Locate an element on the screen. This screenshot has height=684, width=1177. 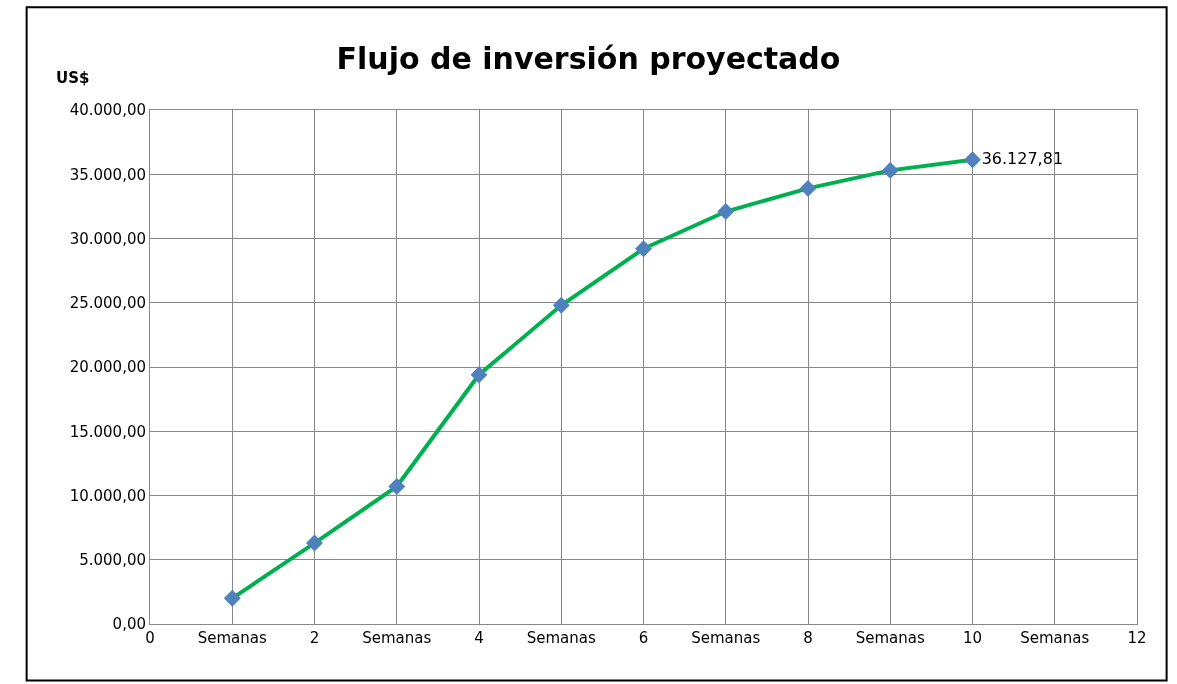
x-tick-label: 6 is located at coordinates (643, 638).